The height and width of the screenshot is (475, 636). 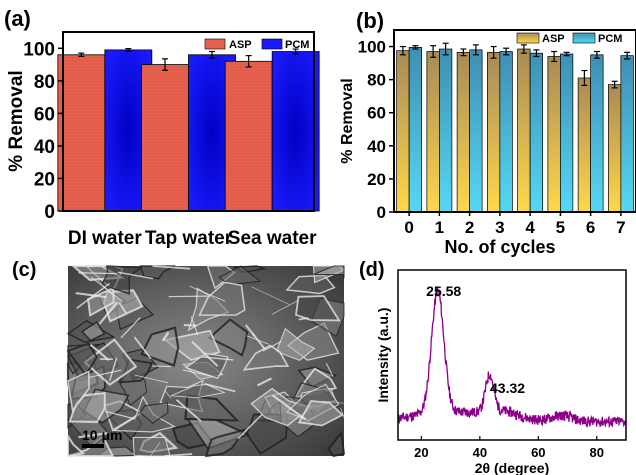 What do you see at coordinates (256, 44) in the screenshot?
I see `panel-a-legend: ASP PCM` at bounding box center [256, 44].